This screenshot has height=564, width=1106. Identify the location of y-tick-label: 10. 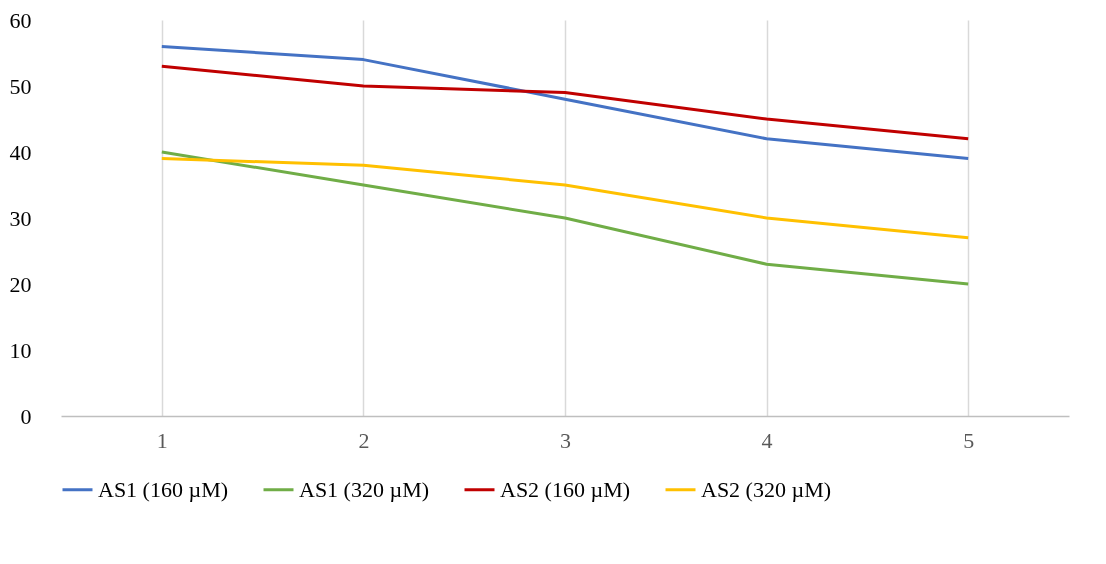
(20, 350).